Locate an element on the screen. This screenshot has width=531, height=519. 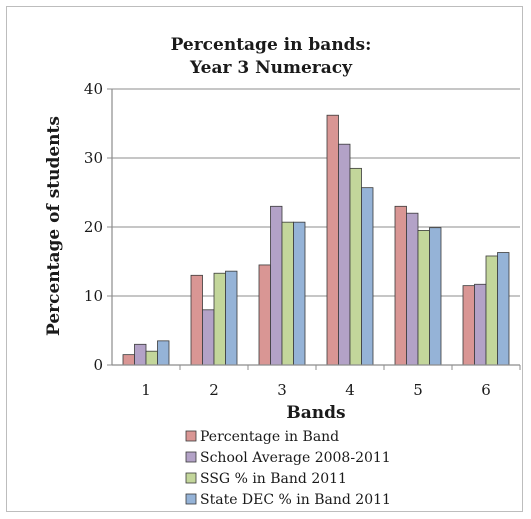
y-axis-ticks: 0 10 20 30 40 is located at coordinates (93, 227).